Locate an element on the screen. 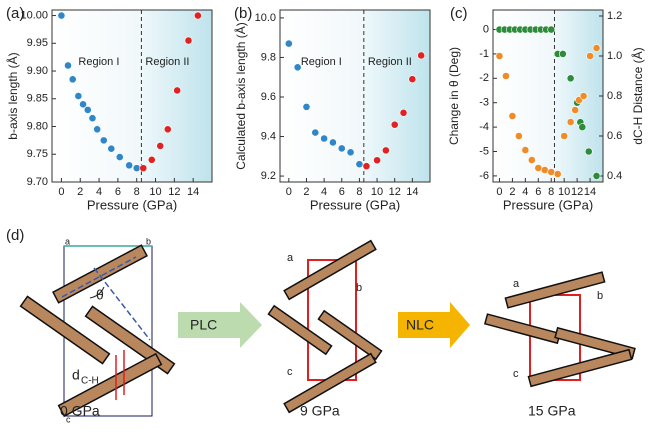 The image size is (651, 433). y-tick-label: -4 is located at coordinates (484, 127).